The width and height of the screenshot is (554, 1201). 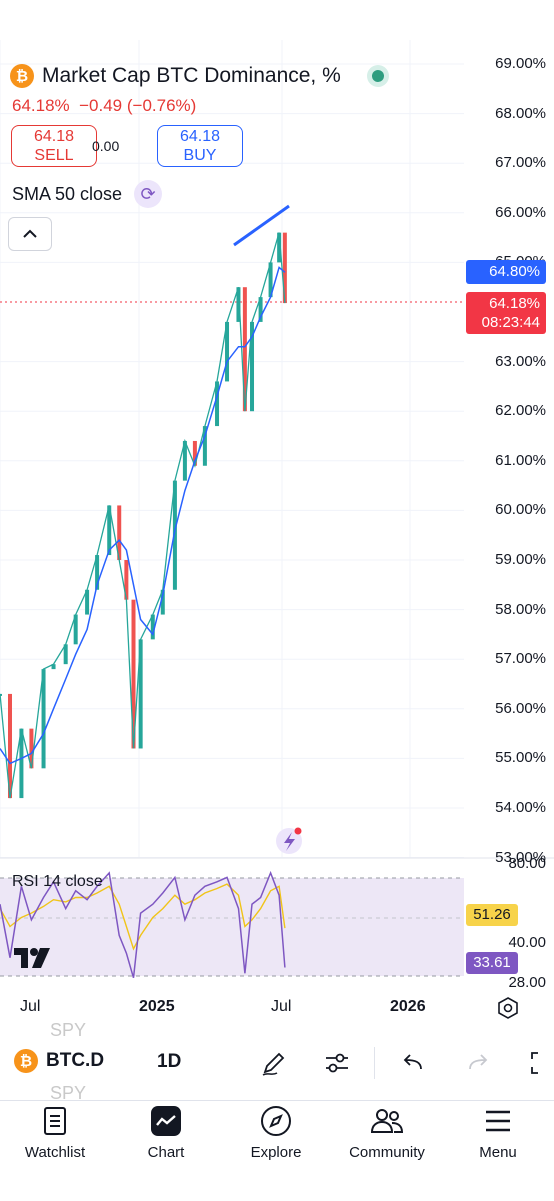 What do you see at coordinates (281, 1006) in the screenshot?
I see `time-tick-jul-2025: Jul` at bounding box center [281, 1006].